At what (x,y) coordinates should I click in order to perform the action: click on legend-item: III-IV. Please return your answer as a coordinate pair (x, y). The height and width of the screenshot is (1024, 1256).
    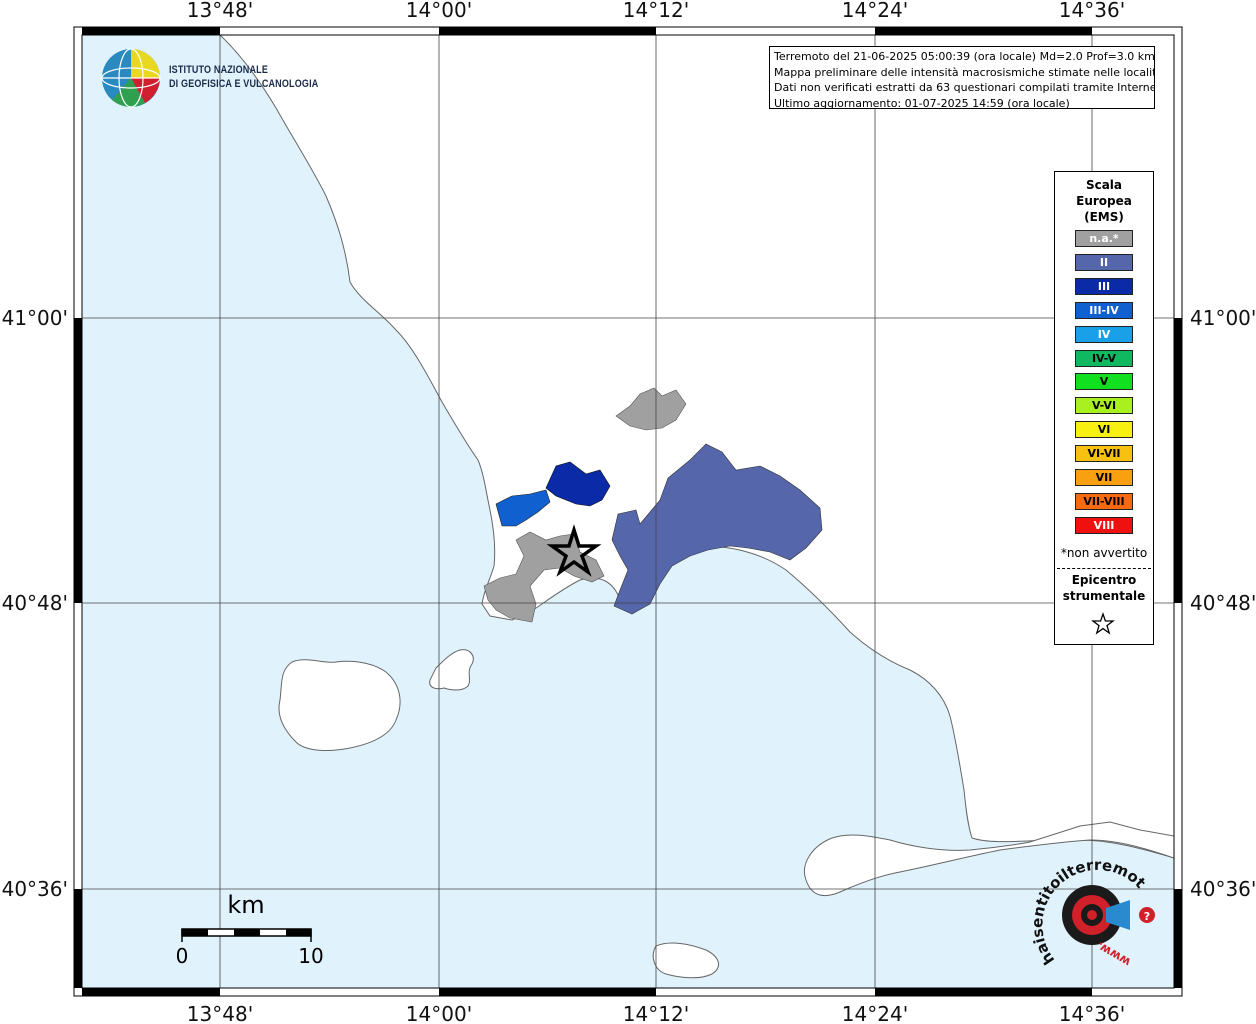
    Looking at the image, I should click on (1104, 310).